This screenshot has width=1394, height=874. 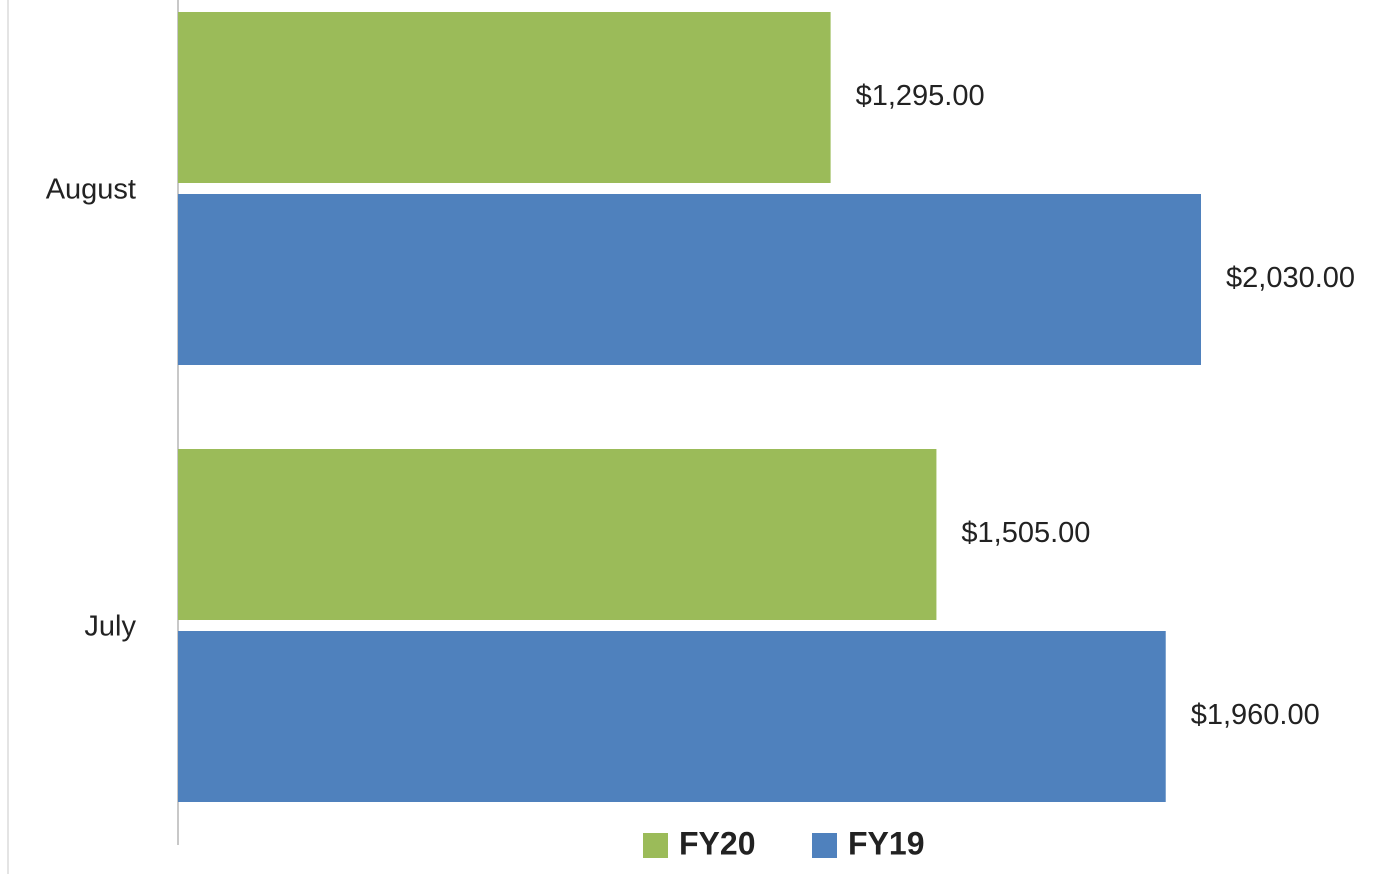 I want to click on value-label: $1,295.00, so click(x=920, y=96).